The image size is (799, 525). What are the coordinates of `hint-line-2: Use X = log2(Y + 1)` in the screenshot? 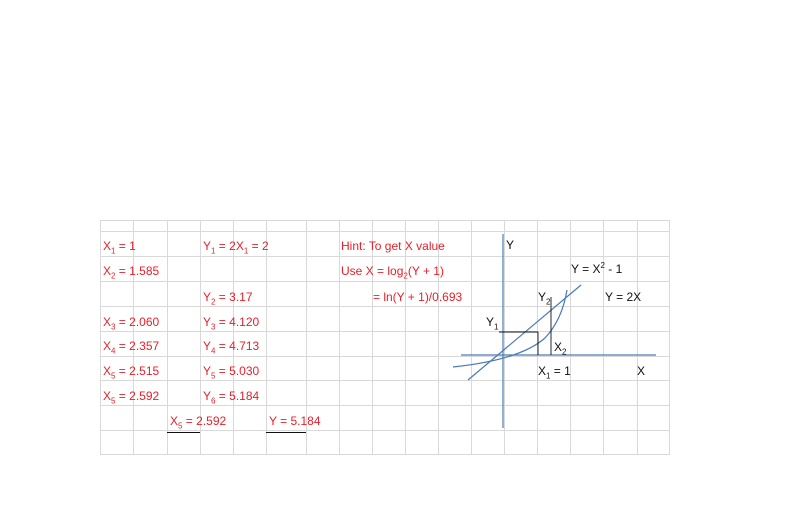 It's located at (392, 272).